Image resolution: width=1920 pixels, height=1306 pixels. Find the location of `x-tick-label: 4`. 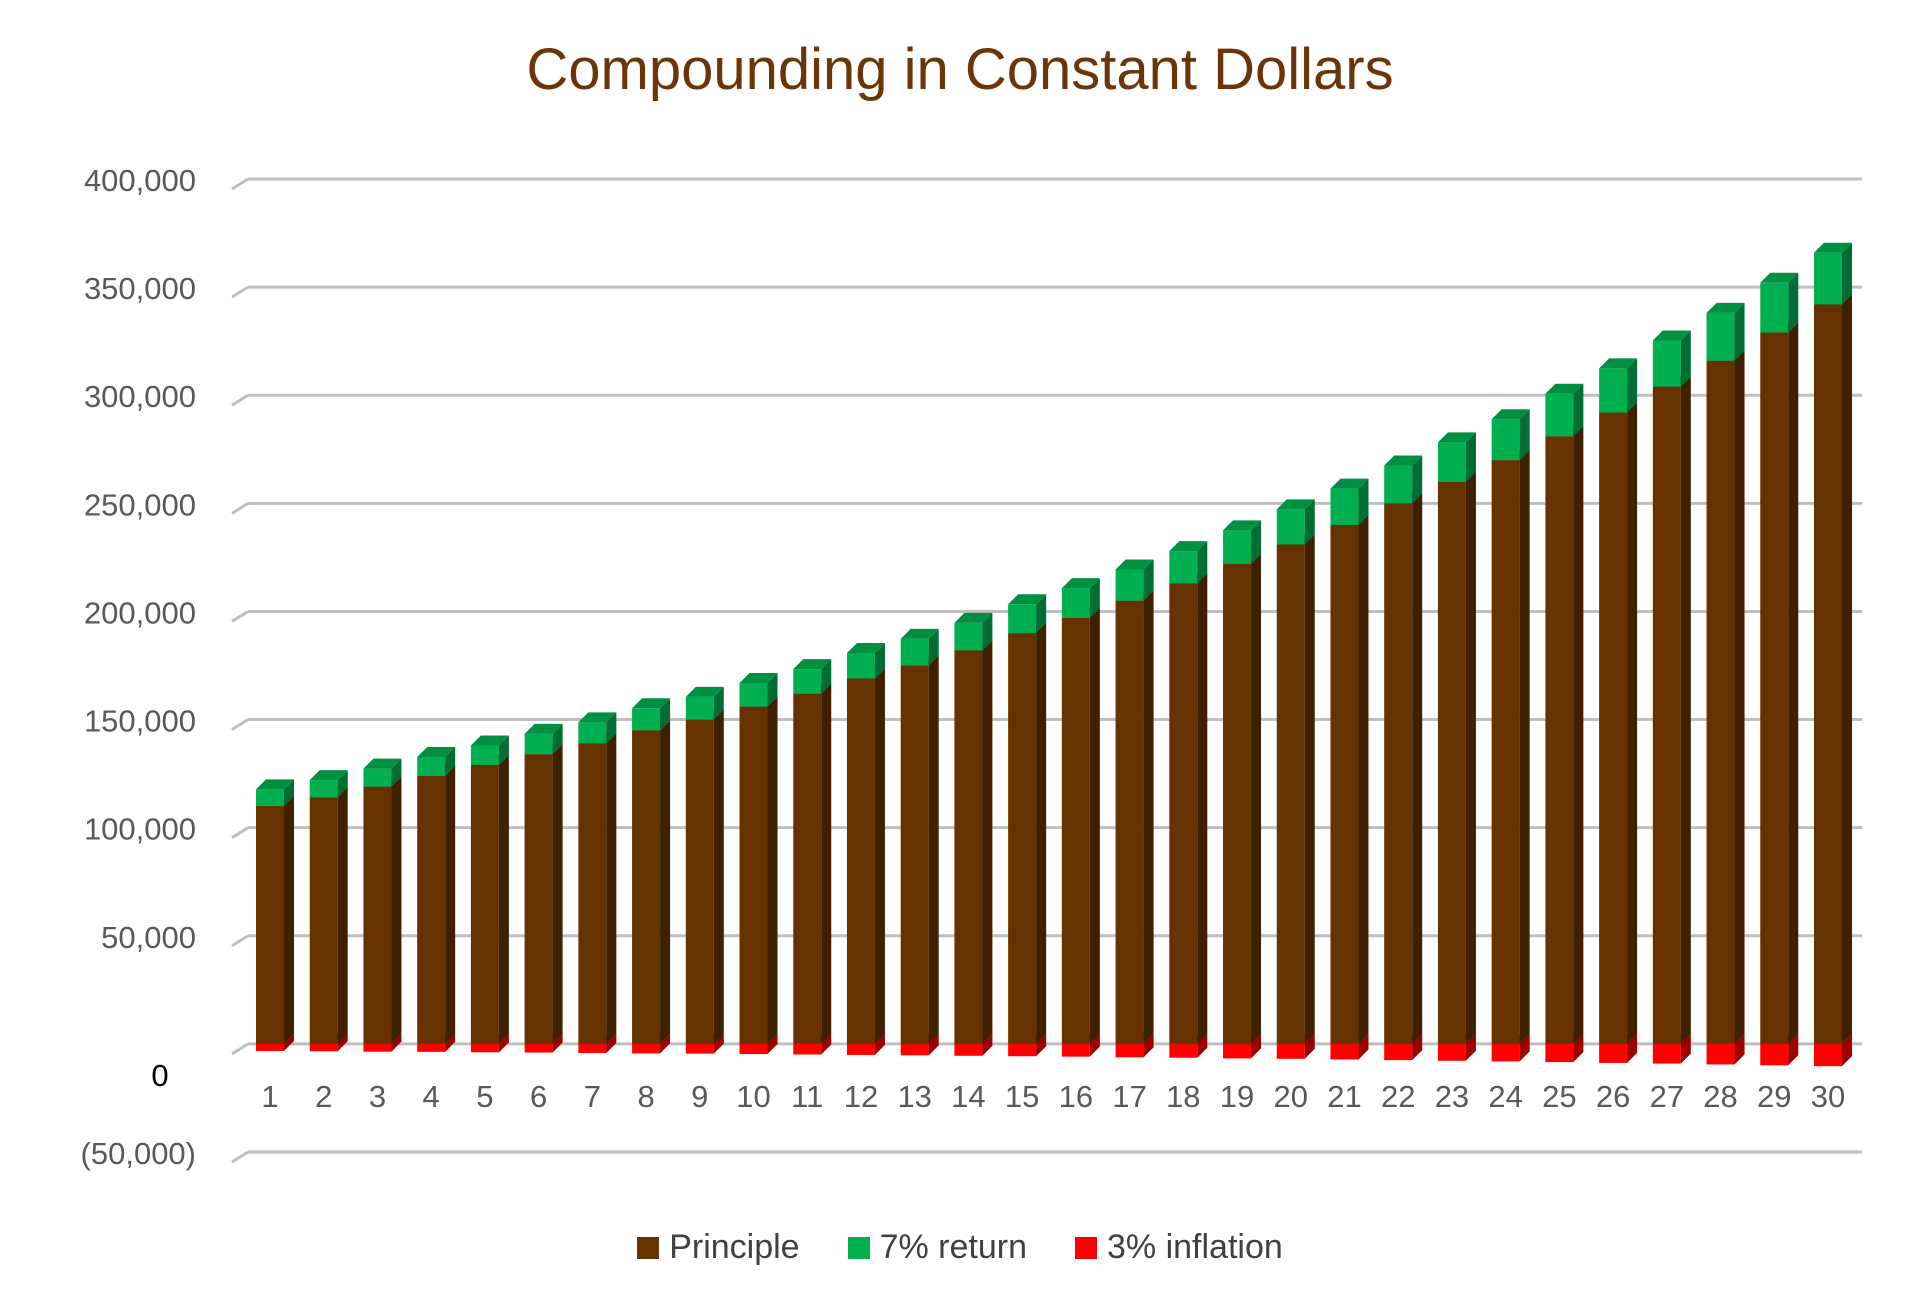

x-tick-label: 4 is located at coordinates (431, 1096).